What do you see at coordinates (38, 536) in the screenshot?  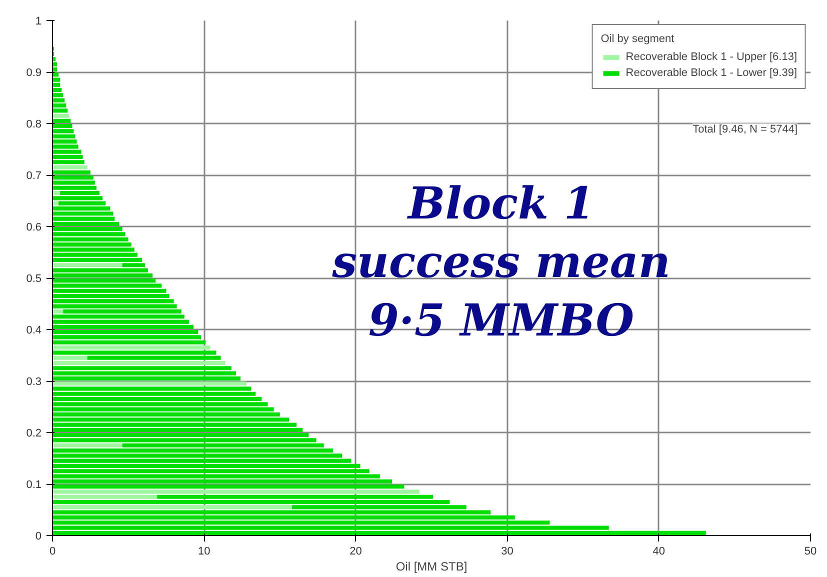 I see `y-tick-label: 0` at bounding box center [38, 536].